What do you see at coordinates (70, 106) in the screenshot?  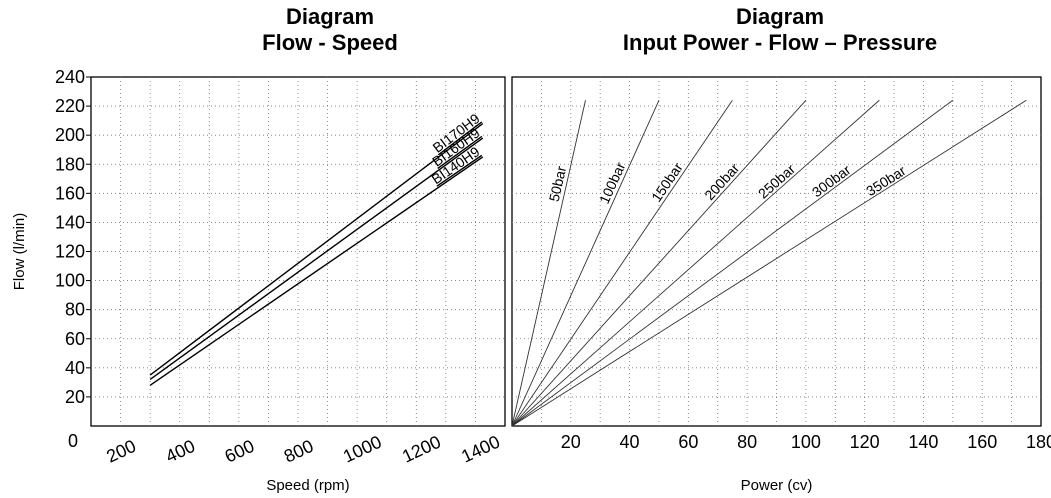 I see `left-y-tick-label: 220` at bounding box center [70, 106].